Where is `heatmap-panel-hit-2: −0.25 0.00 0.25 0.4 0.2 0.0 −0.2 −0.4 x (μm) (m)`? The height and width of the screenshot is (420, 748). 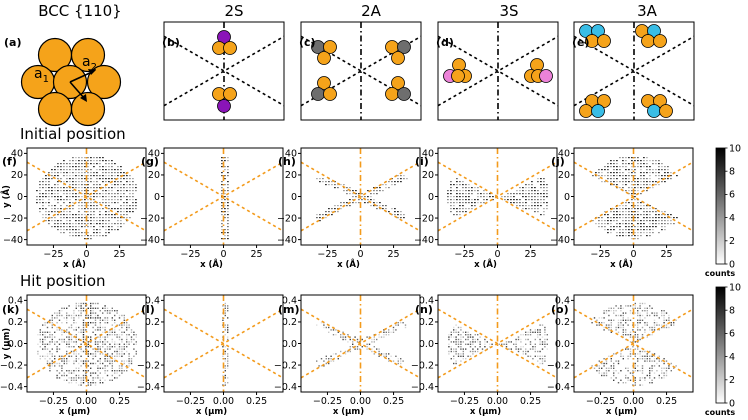
heatmap-panel-hit-2: −0.25 0.00 0.25 0.4 0.2 0.0 −0.2 −0.4 x (μm) (m) is located at coordinates (347, 355).